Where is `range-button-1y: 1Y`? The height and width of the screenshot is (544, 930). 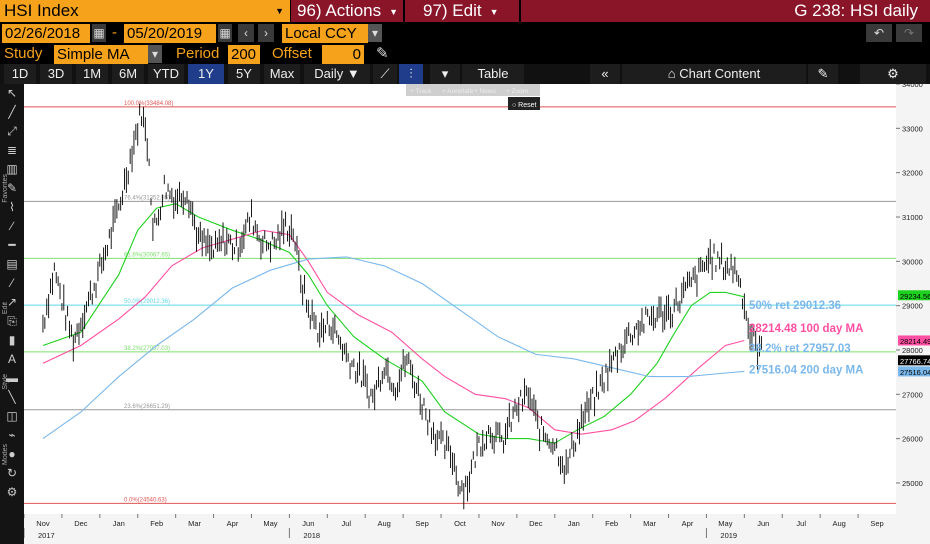 range-button-1y: 1Y is located at coordinates (206, 74).